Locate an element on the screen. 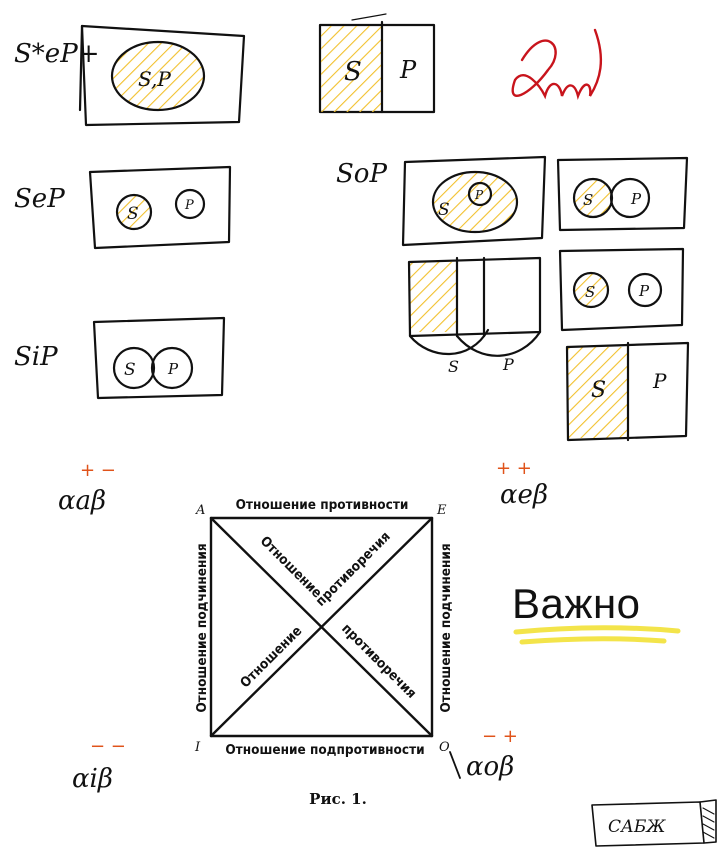  formula-strokes is located at coordinates (455, 765).